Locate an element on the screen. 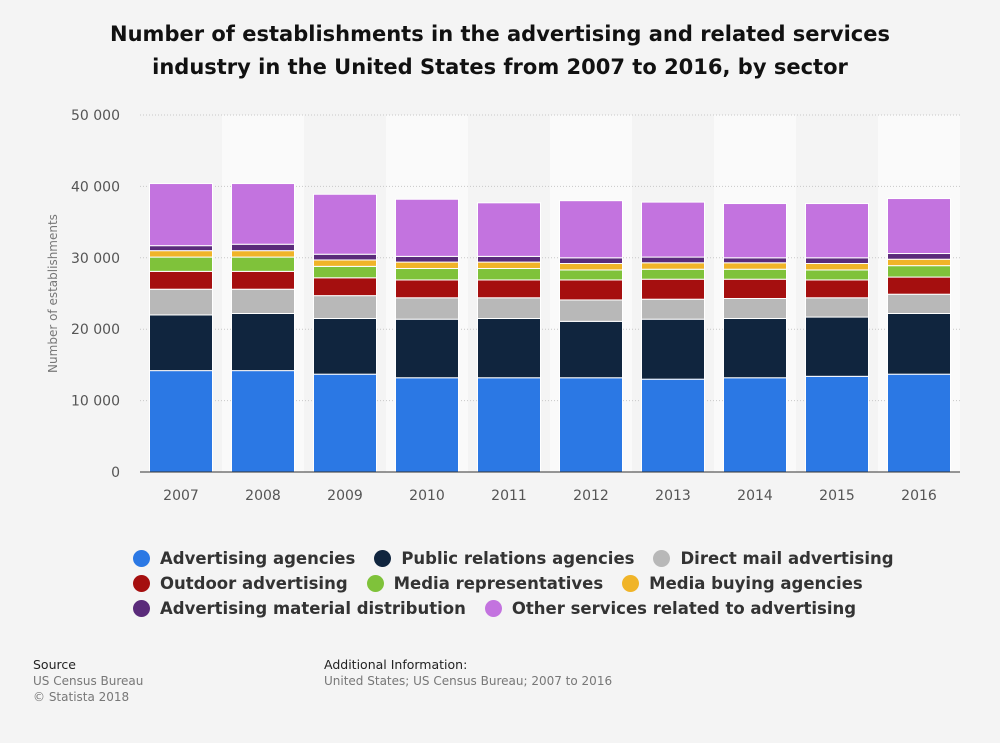 The width and height of the screenshot is (1000, 743). source-heading: Source is located at coordinates (54, 664).